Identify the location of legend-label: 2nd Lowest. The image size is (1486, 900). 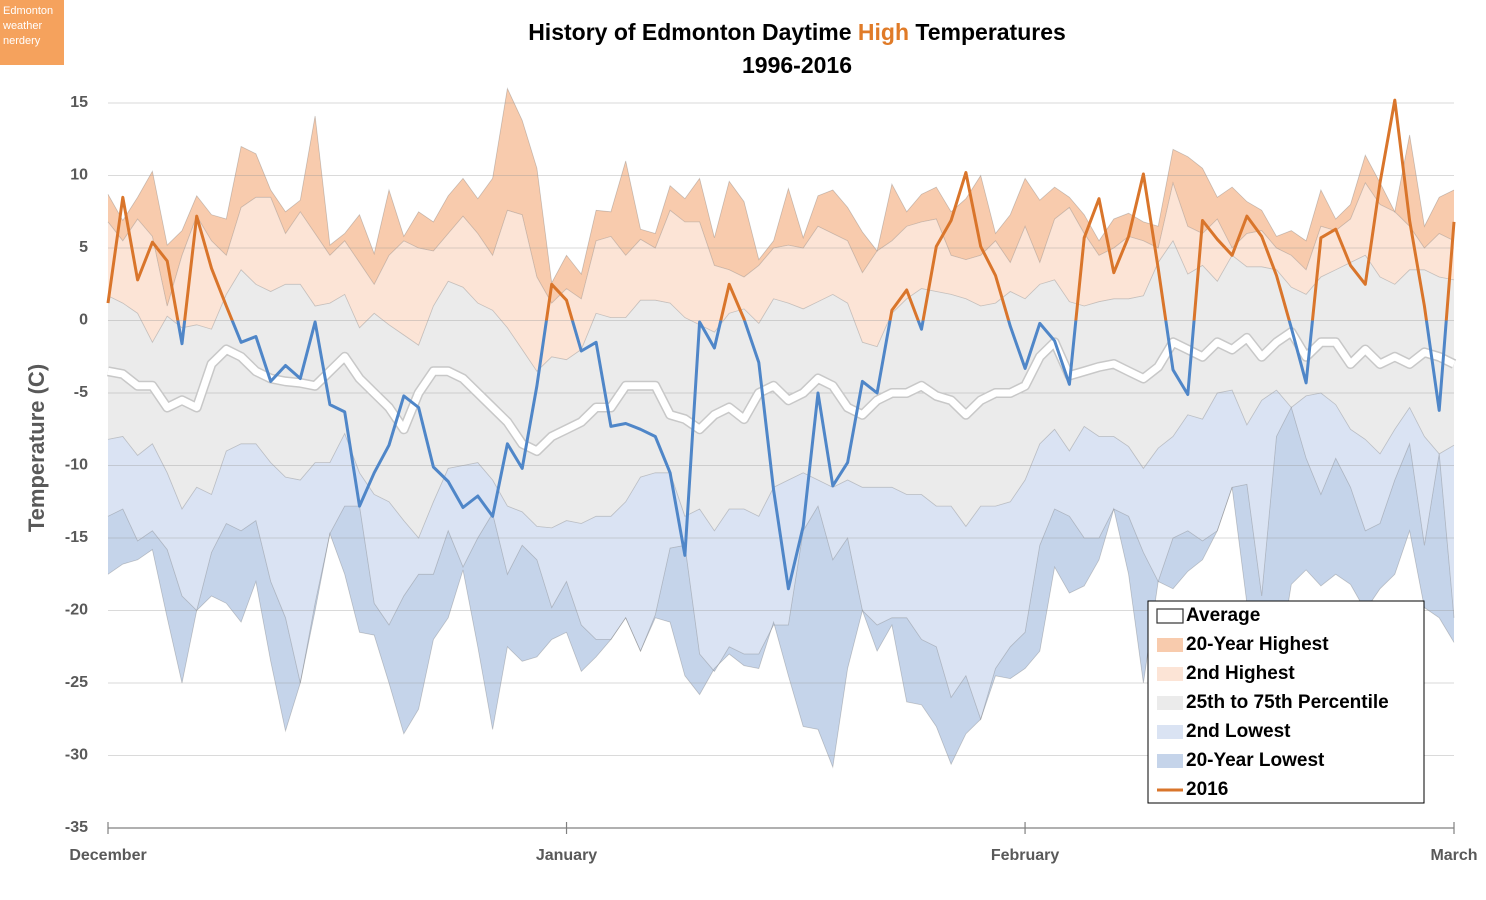
(1238, 731).